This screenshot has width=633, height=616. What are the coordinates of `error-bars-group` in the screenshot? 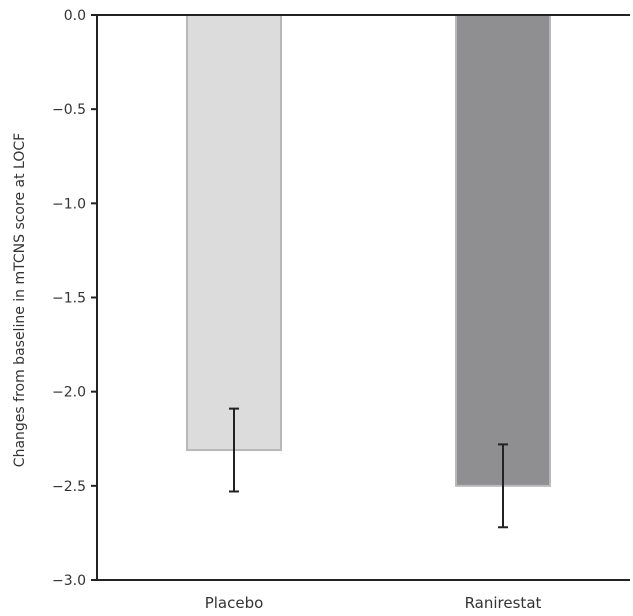 It's located at (368, 468).